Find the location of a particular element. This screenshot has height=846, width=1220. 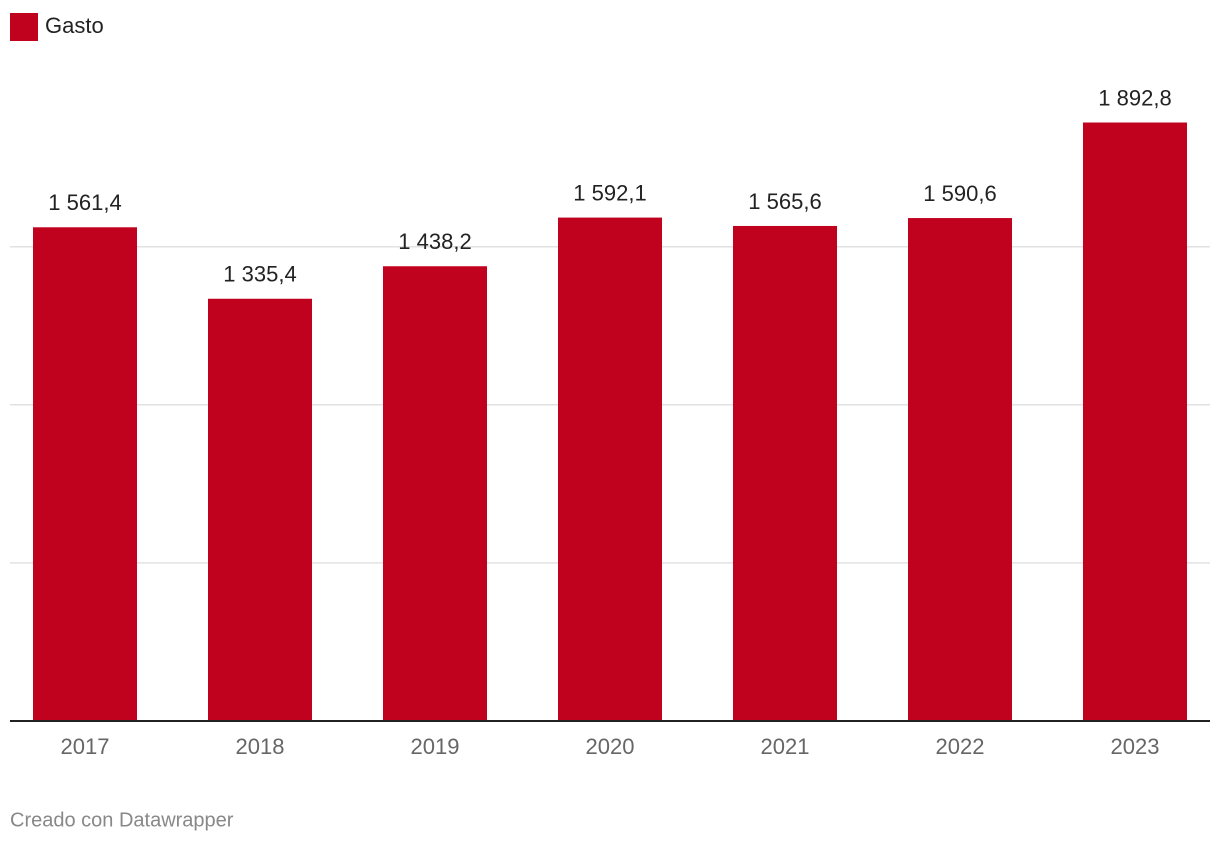

x-tick-label: 2021 is located at coordinates (785, 746).